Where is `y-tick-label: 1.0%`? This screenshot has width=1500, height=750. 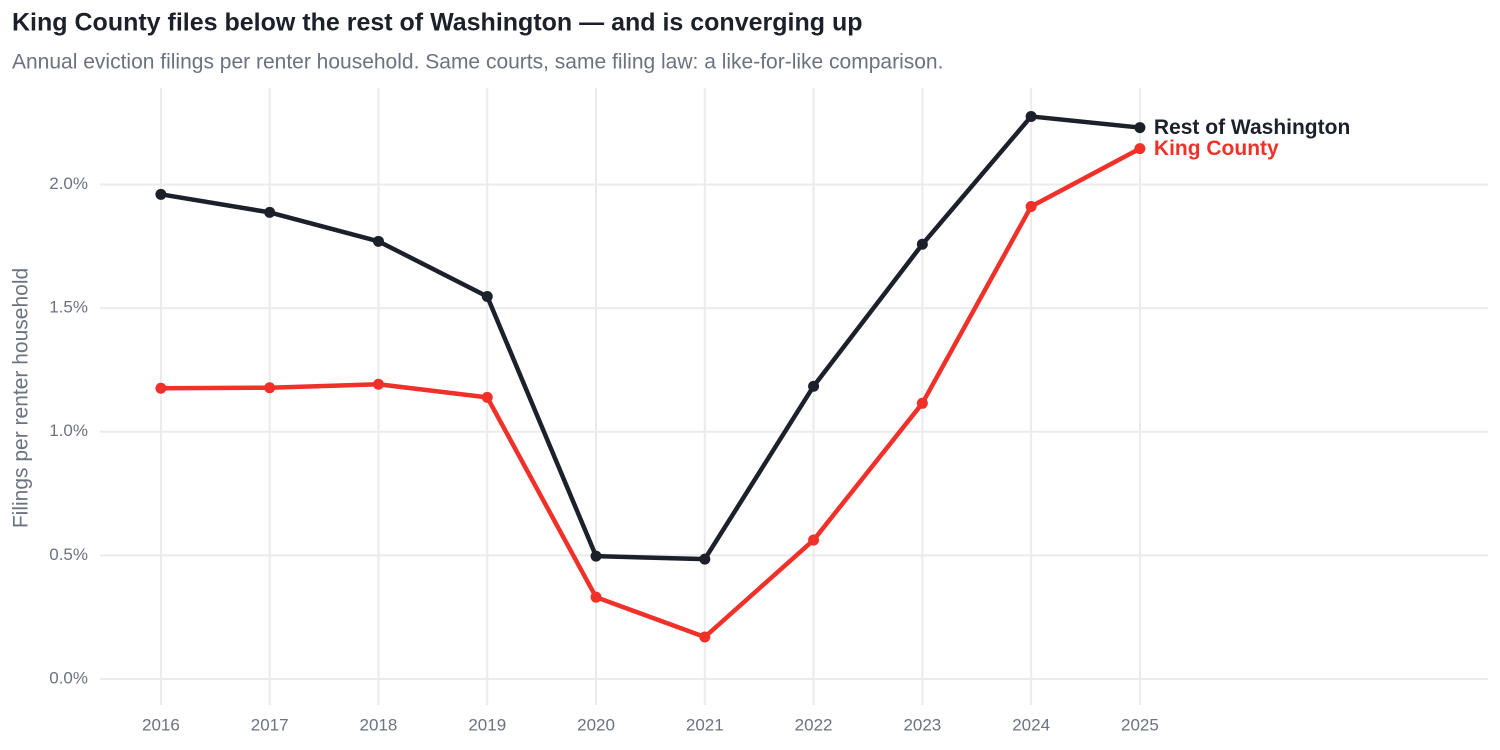 y-tick-label: 1.0% is located at coordinates (68, 430).